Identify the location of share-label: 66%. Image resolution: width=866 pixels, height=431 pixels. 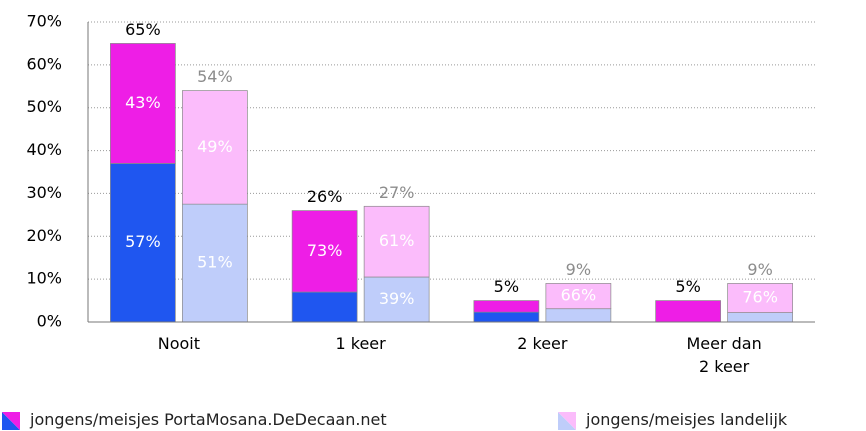
(579, 295).